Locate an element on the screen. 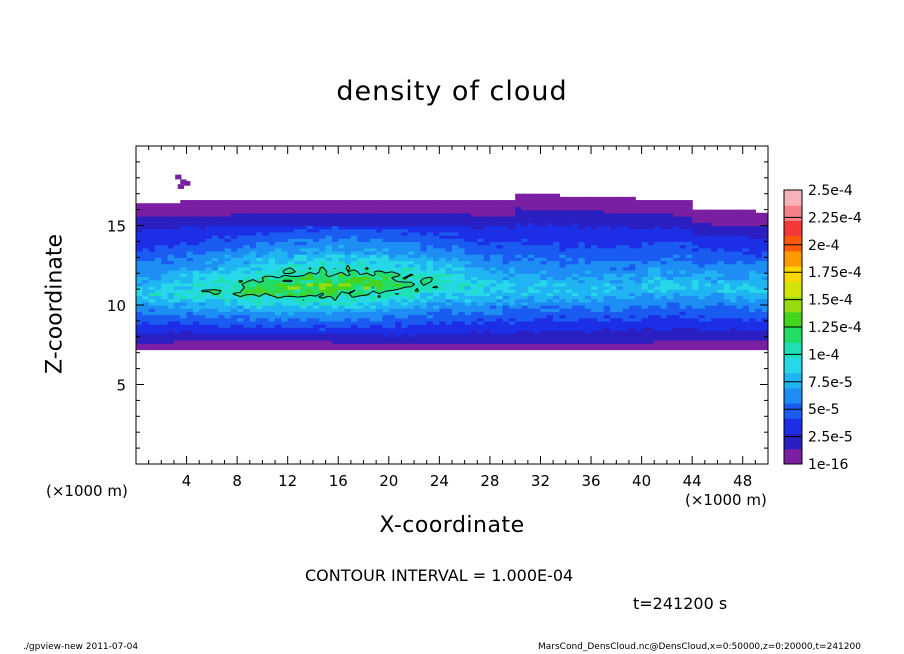 Image resolution: width=904 pixels, height=654 pixels. density-cell-2071 is located at coordinates (417, 316).